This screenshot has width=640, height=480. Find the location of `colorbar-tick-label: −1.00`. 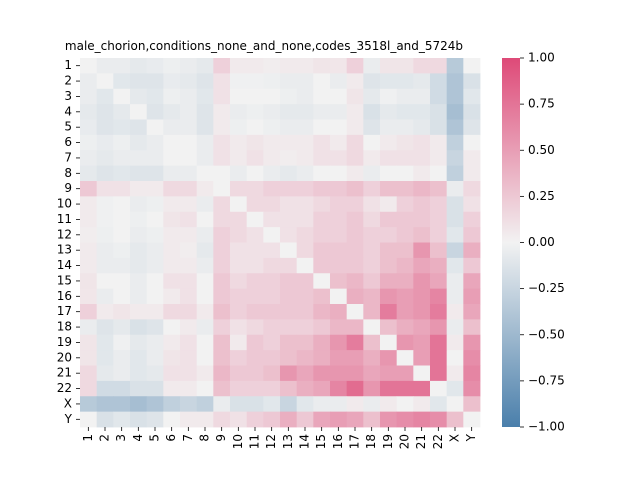

colorbar-tick-label: −1.00 is located at coordinates (546, 427).